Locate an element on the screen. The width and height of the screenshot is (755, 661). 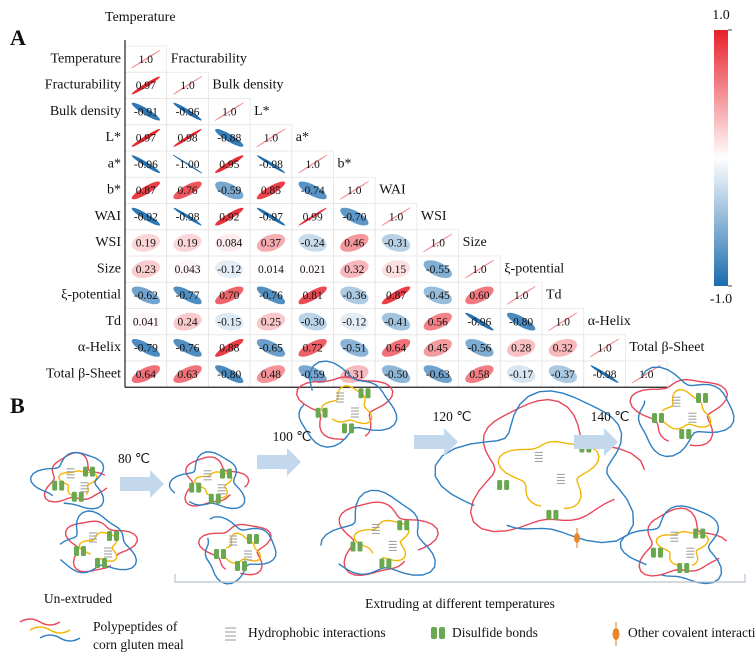
cell-label: 0.76 is located at coordinates (187, 191).